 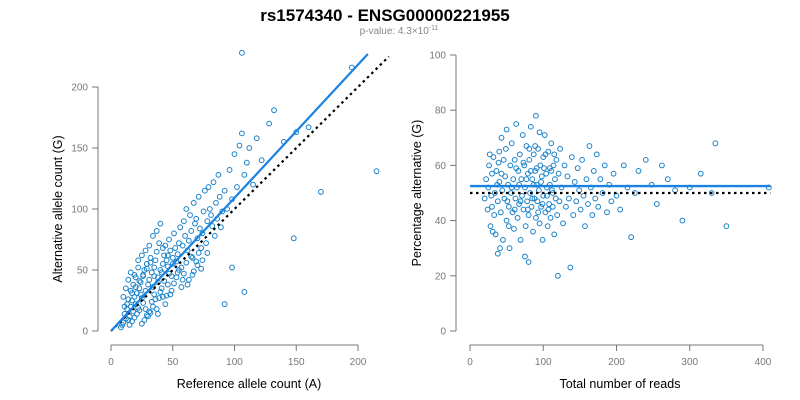 I want to click on left-y-tick-label: 150, so click(x=79, y=149).